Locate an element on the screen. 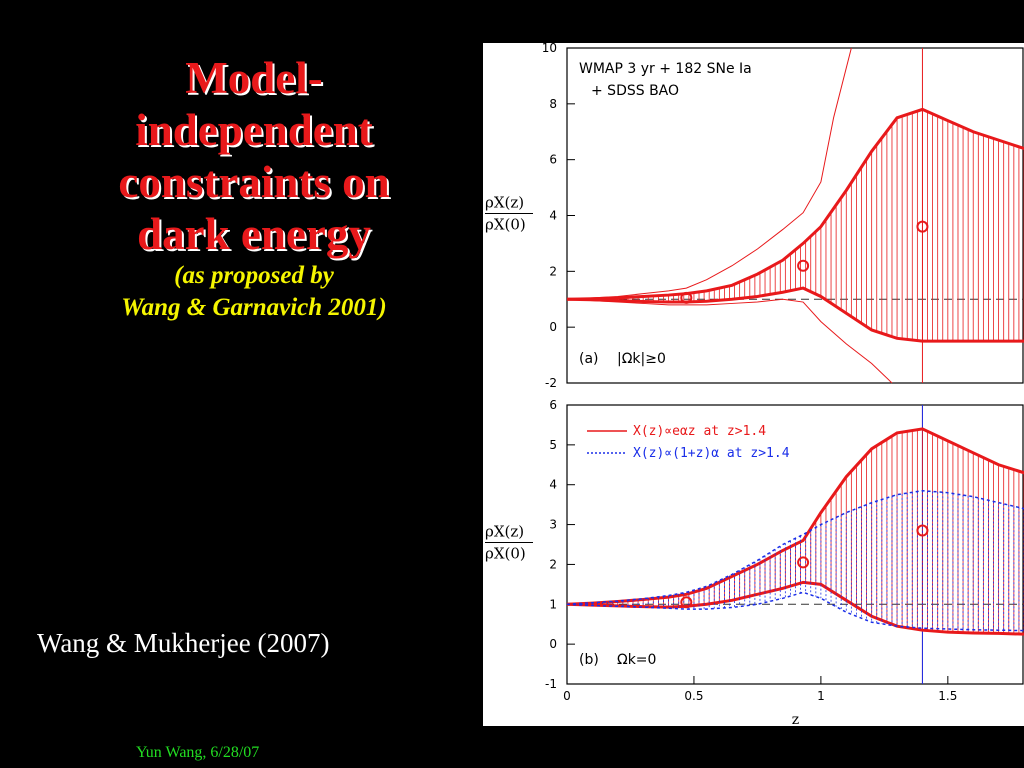 The image size is (1024, 768). x-tick-label-0: 0 is located at coordinates (567, 696).